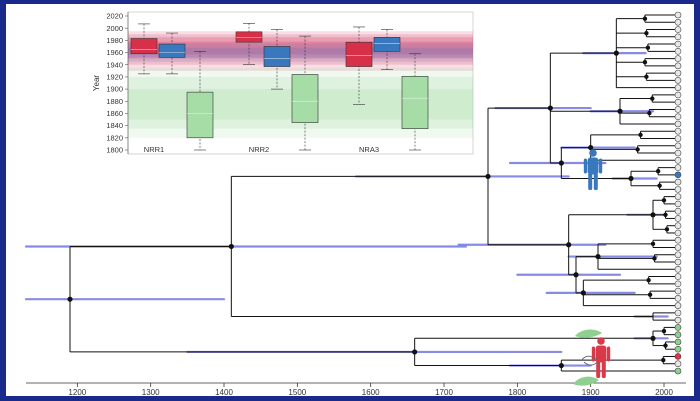  I want to click on time-axis-tick-label: 1400, so click(224, 392).